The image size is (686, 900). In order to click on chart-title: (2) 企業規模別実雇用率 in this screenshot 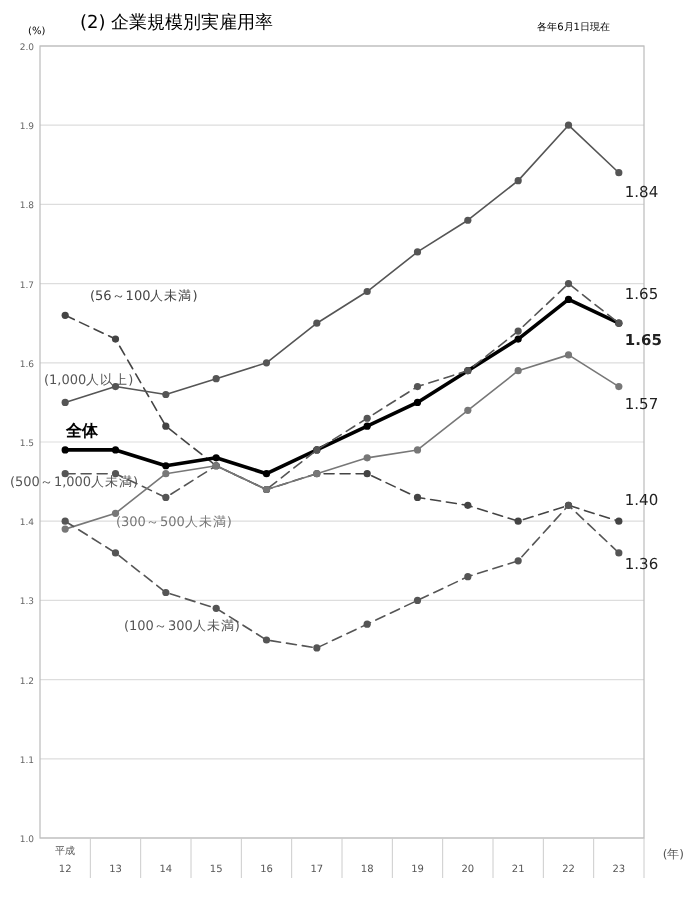, I will do `click(177, 23)`.